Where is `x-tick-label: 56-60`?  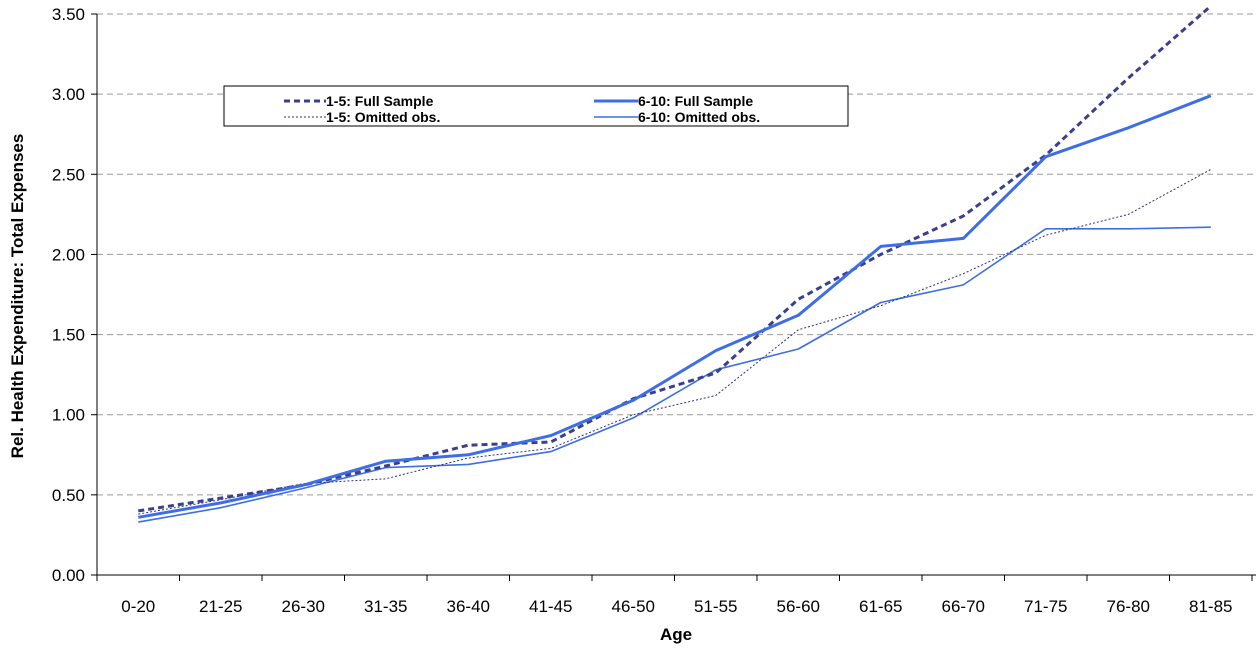 x-tick-label: 56-60 is located at coordinates (798, 606).